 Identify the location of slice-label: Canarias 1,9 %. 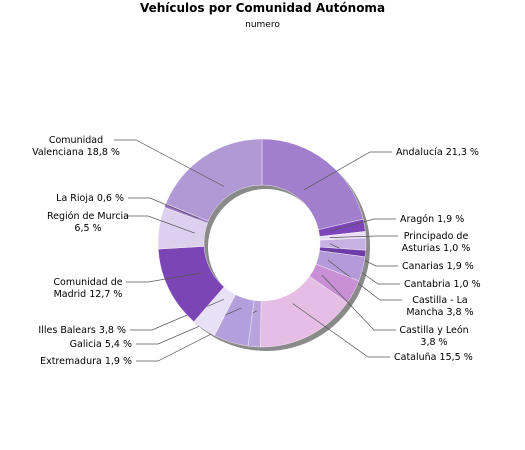
(438, 266).